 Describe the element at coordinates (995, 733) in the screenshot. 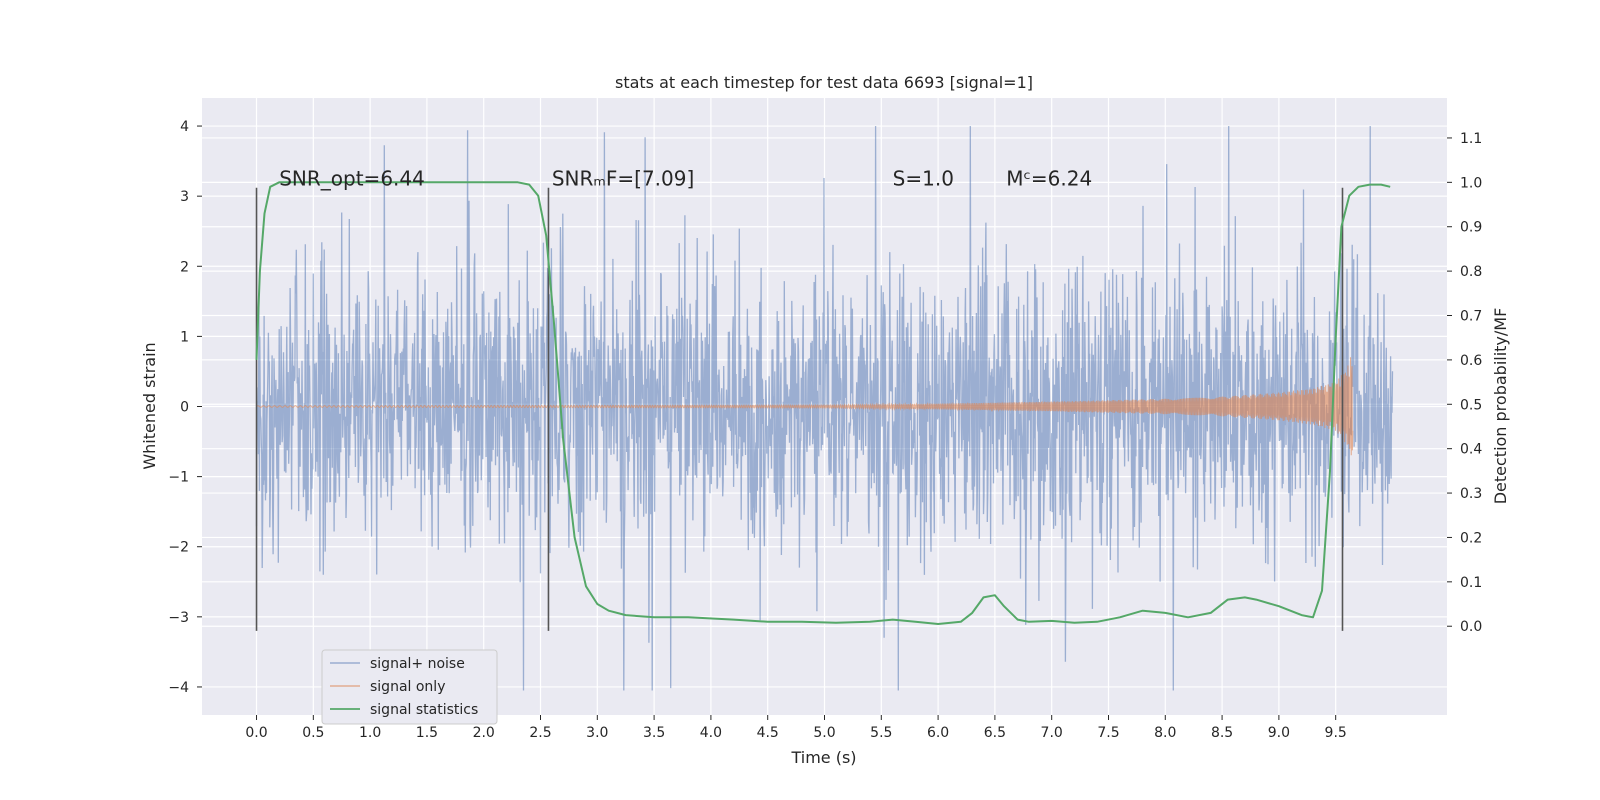

I see `x-tick-label: 6.5` at that location.